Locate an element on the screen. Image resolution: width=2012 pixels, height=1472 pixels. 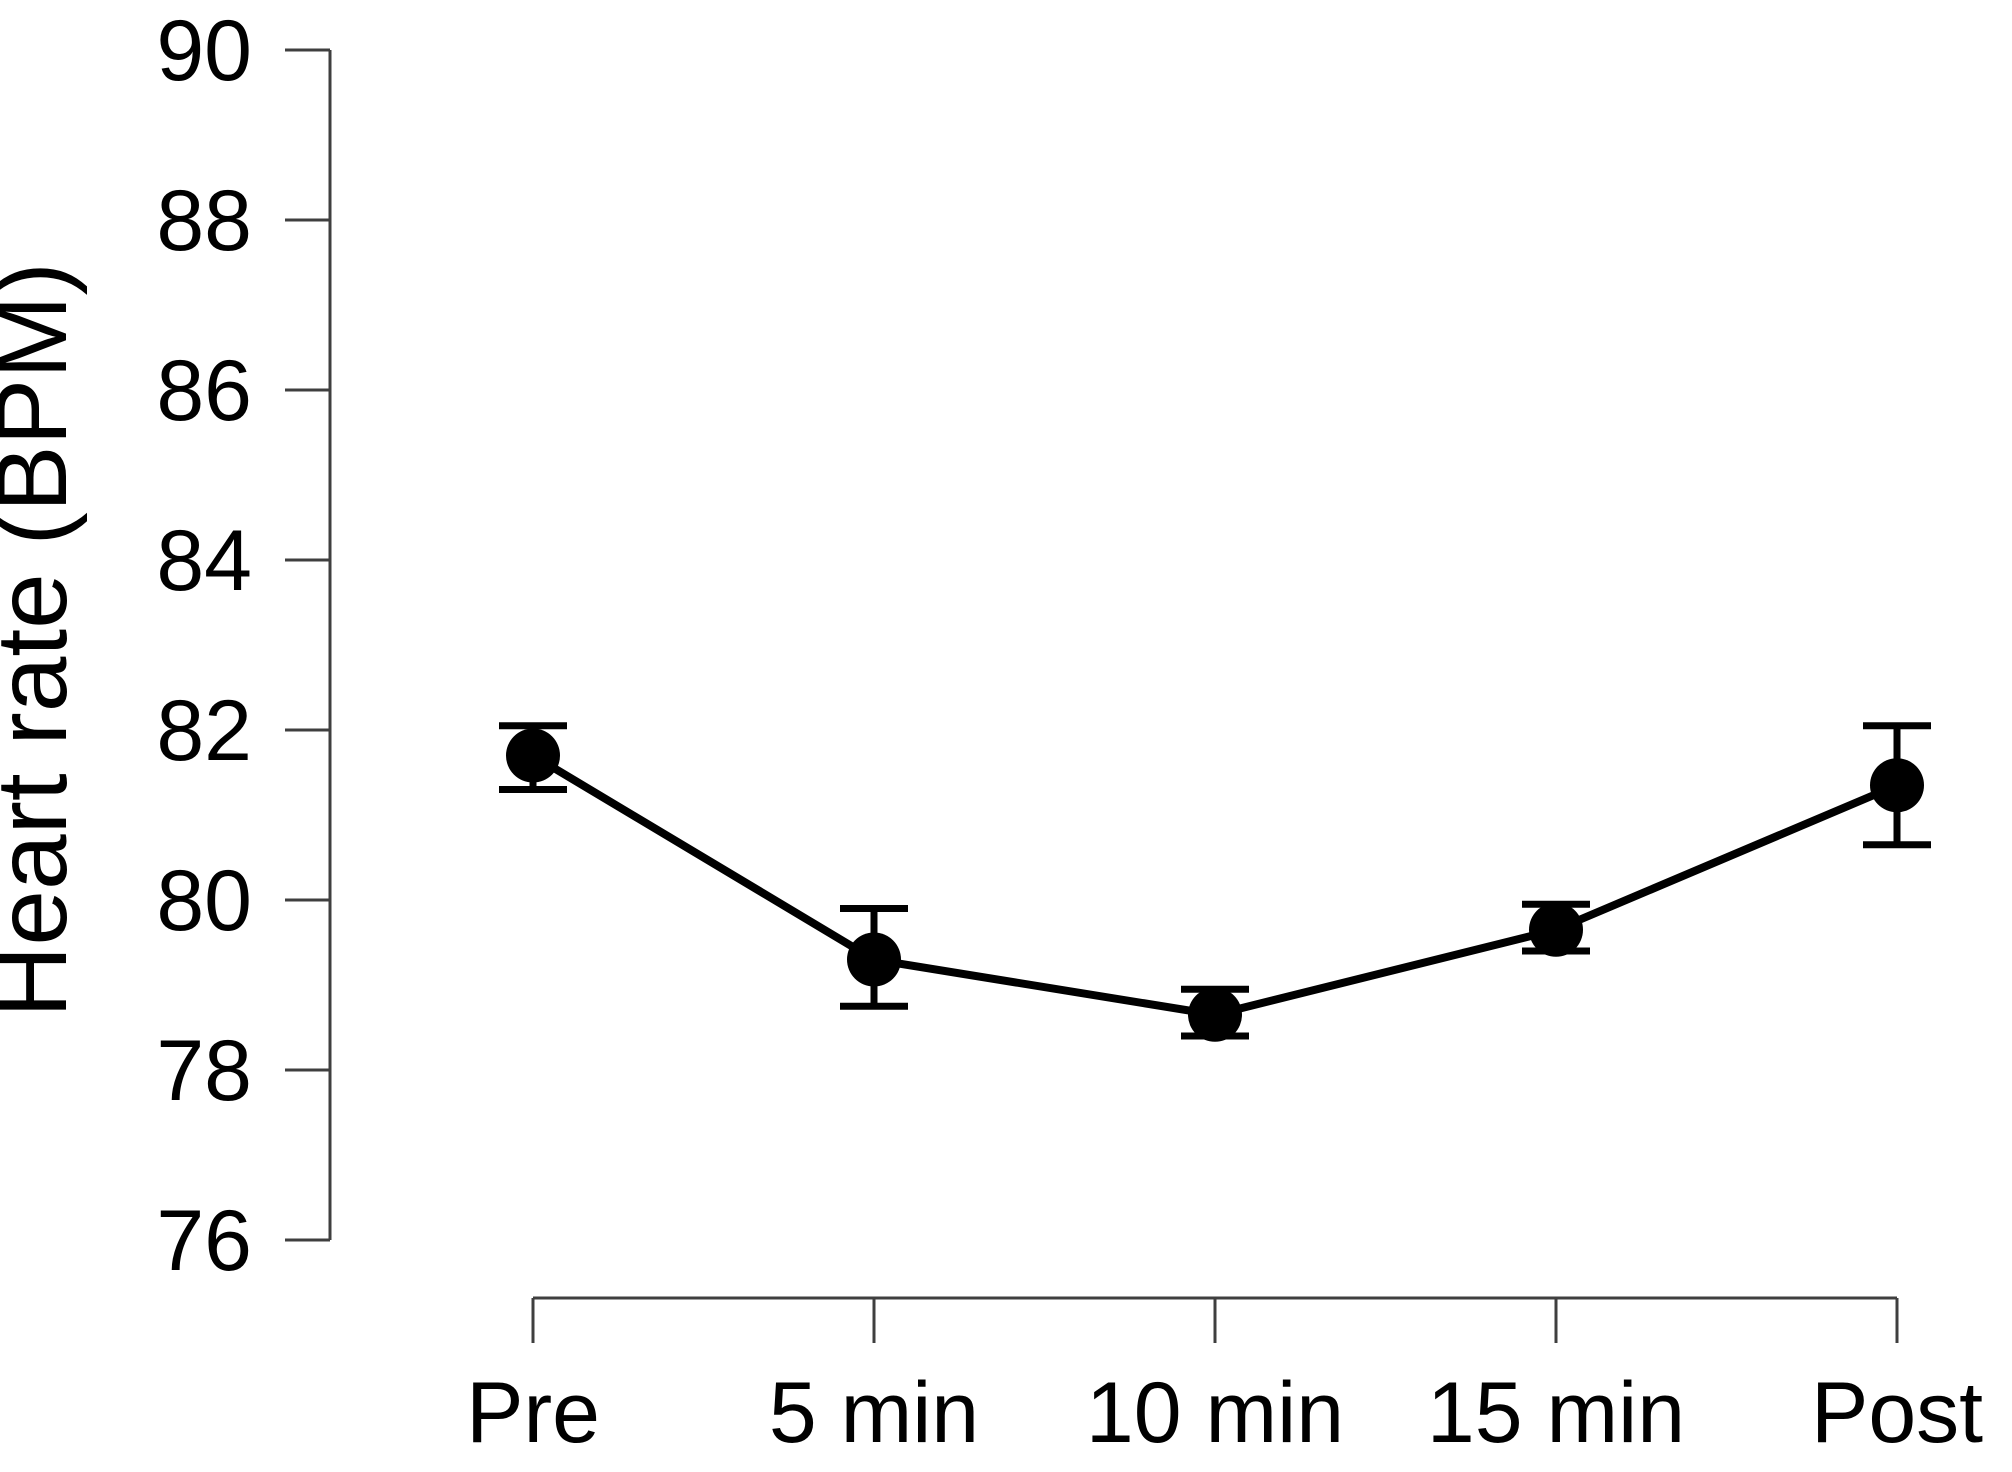
data-point-pre is located at coordinates (533, 755).